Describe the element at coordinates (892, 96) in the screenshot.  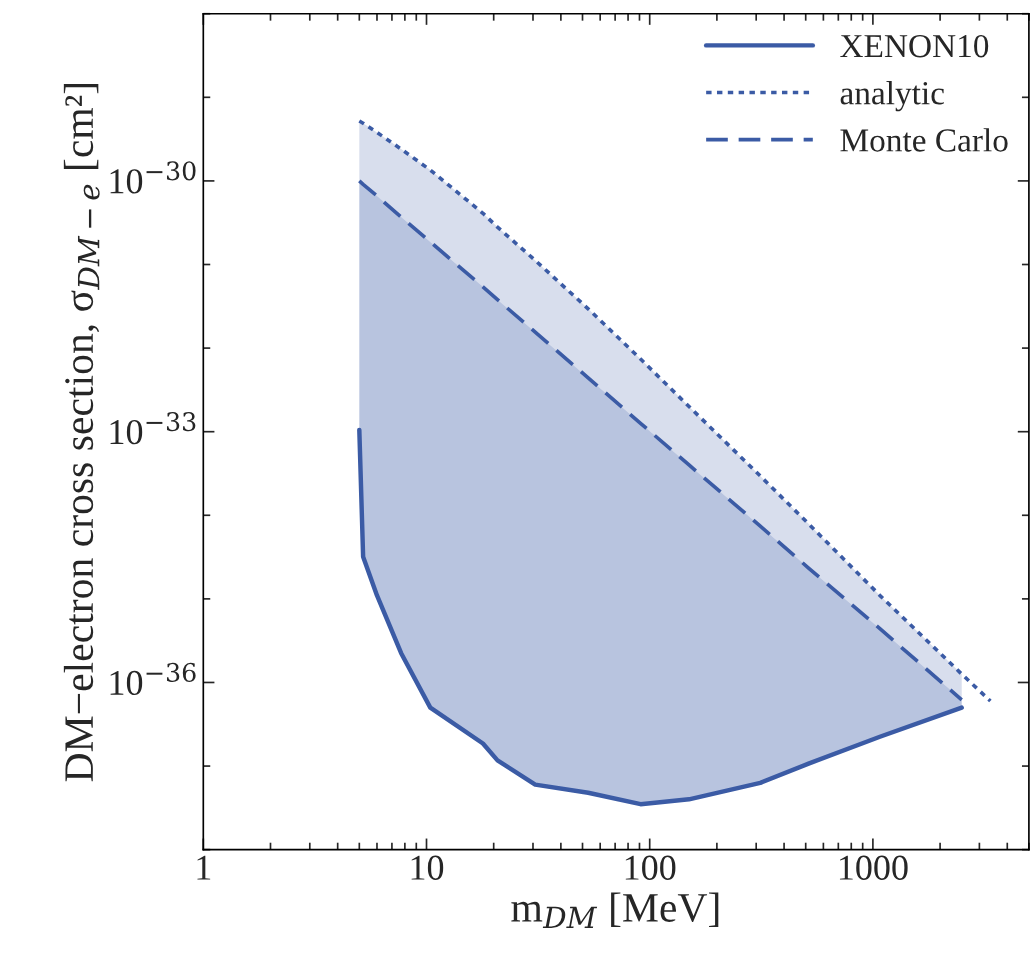
I see `legend-label: analytic` at that location.